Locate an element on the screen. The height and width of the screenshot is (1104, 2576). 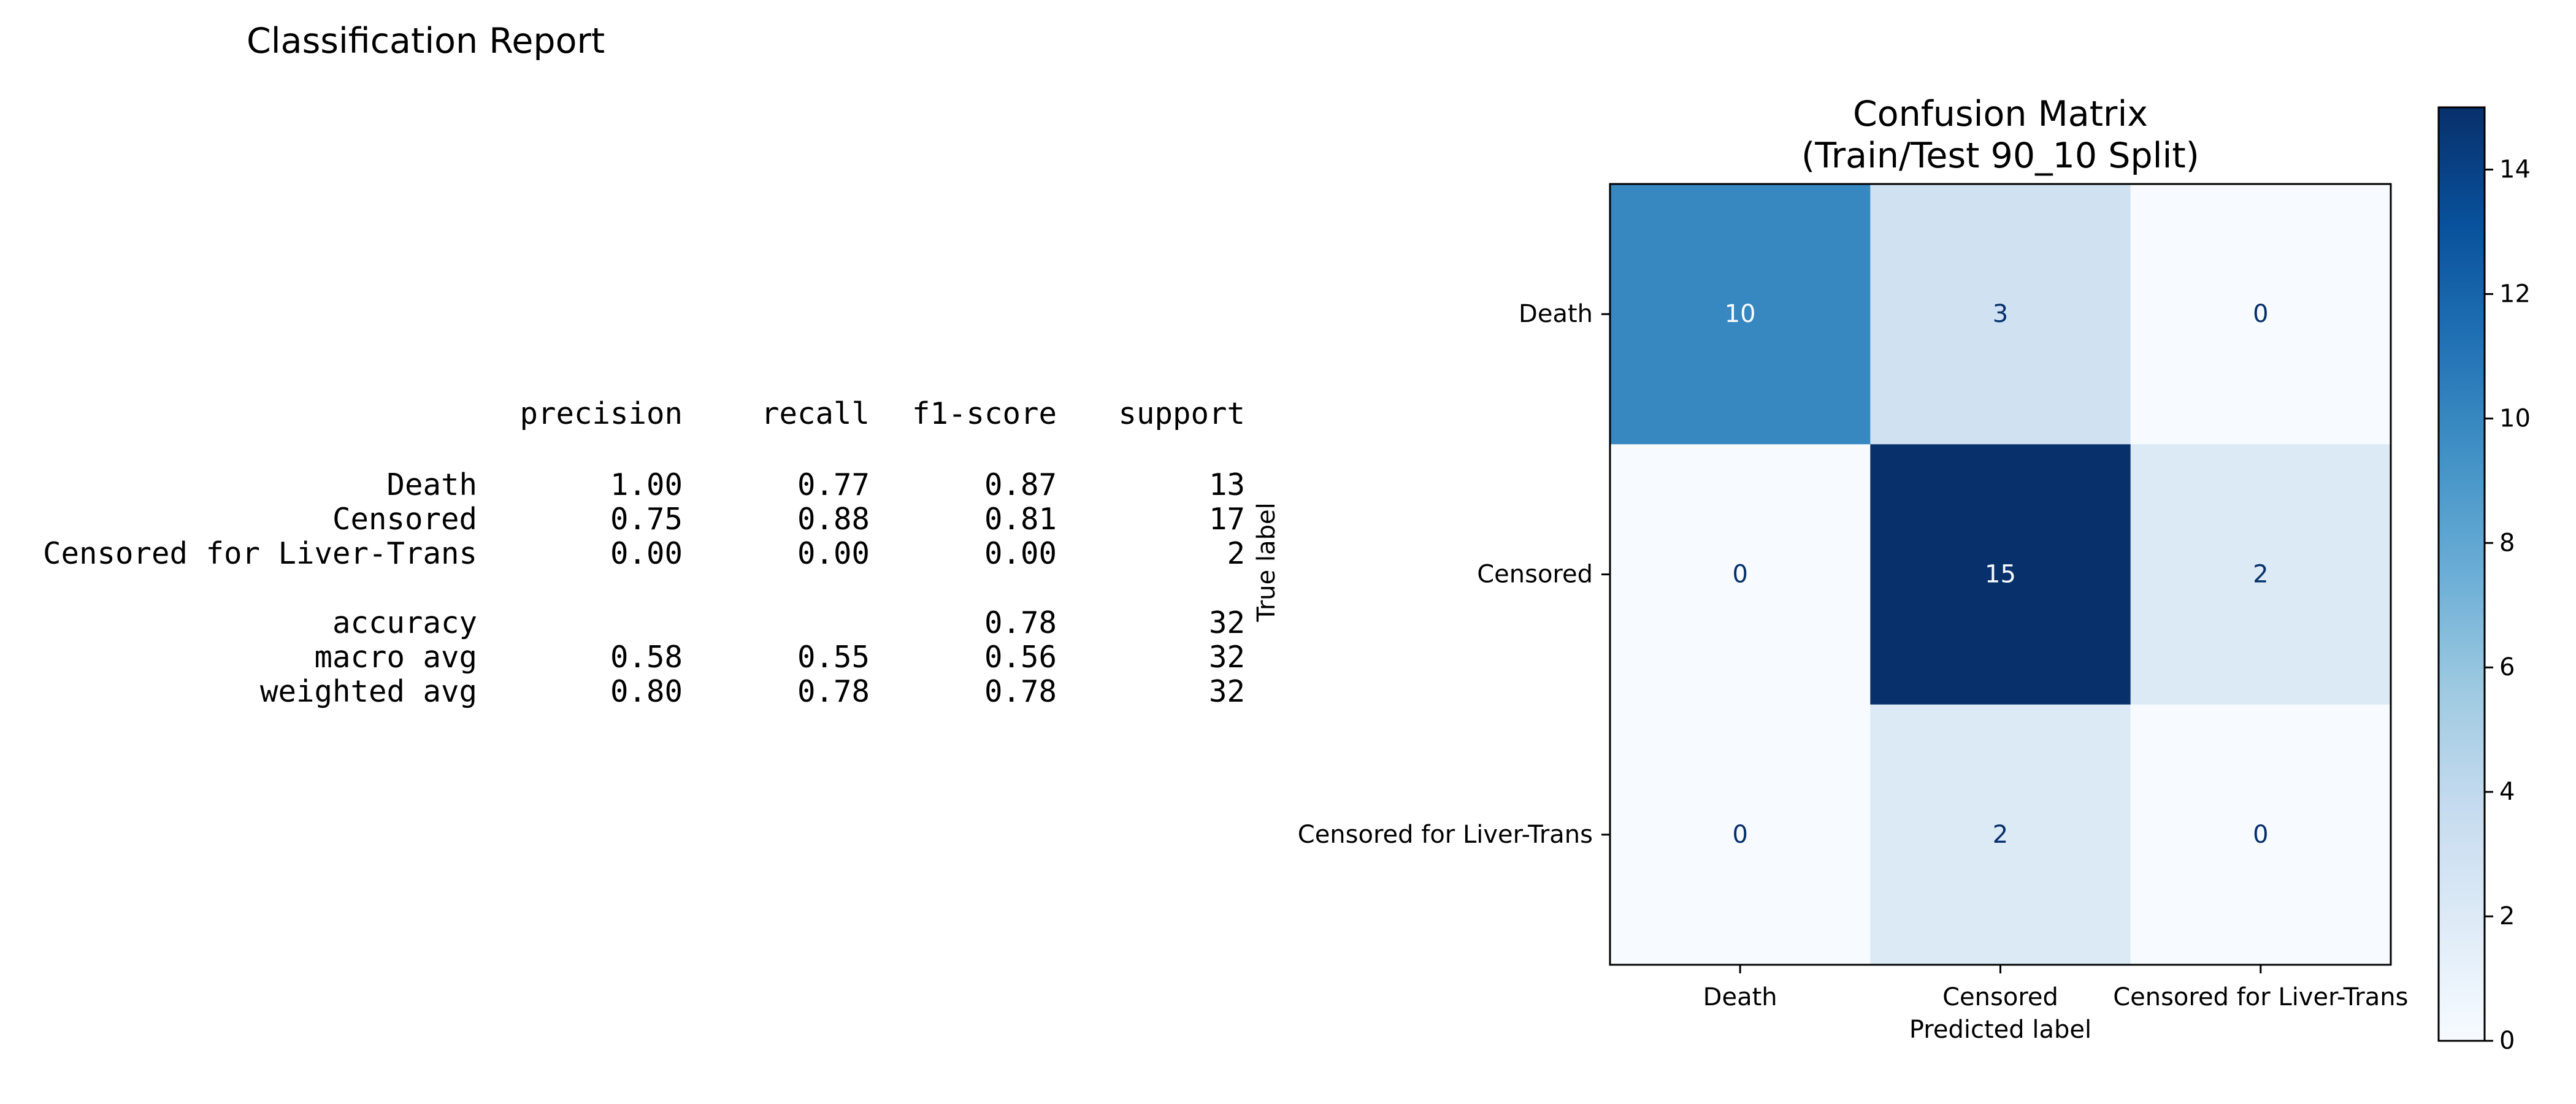
report-cell: 0.87 is located at coordinates (1020, 484).